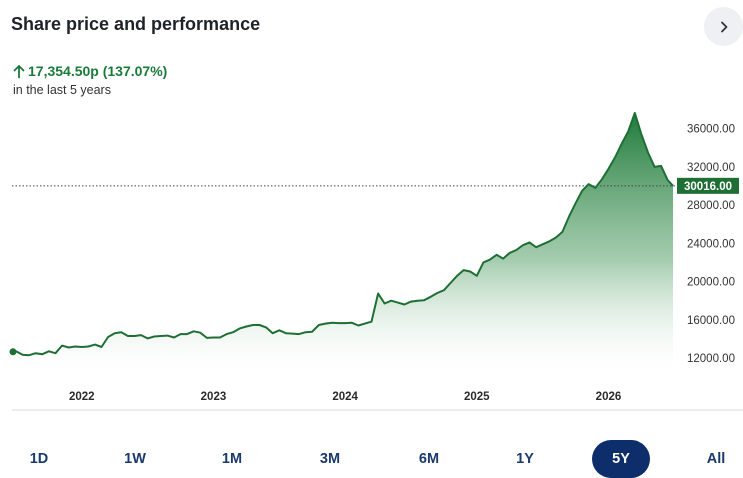  I want to click on range-button-1d: 1D, so click(39, 459).